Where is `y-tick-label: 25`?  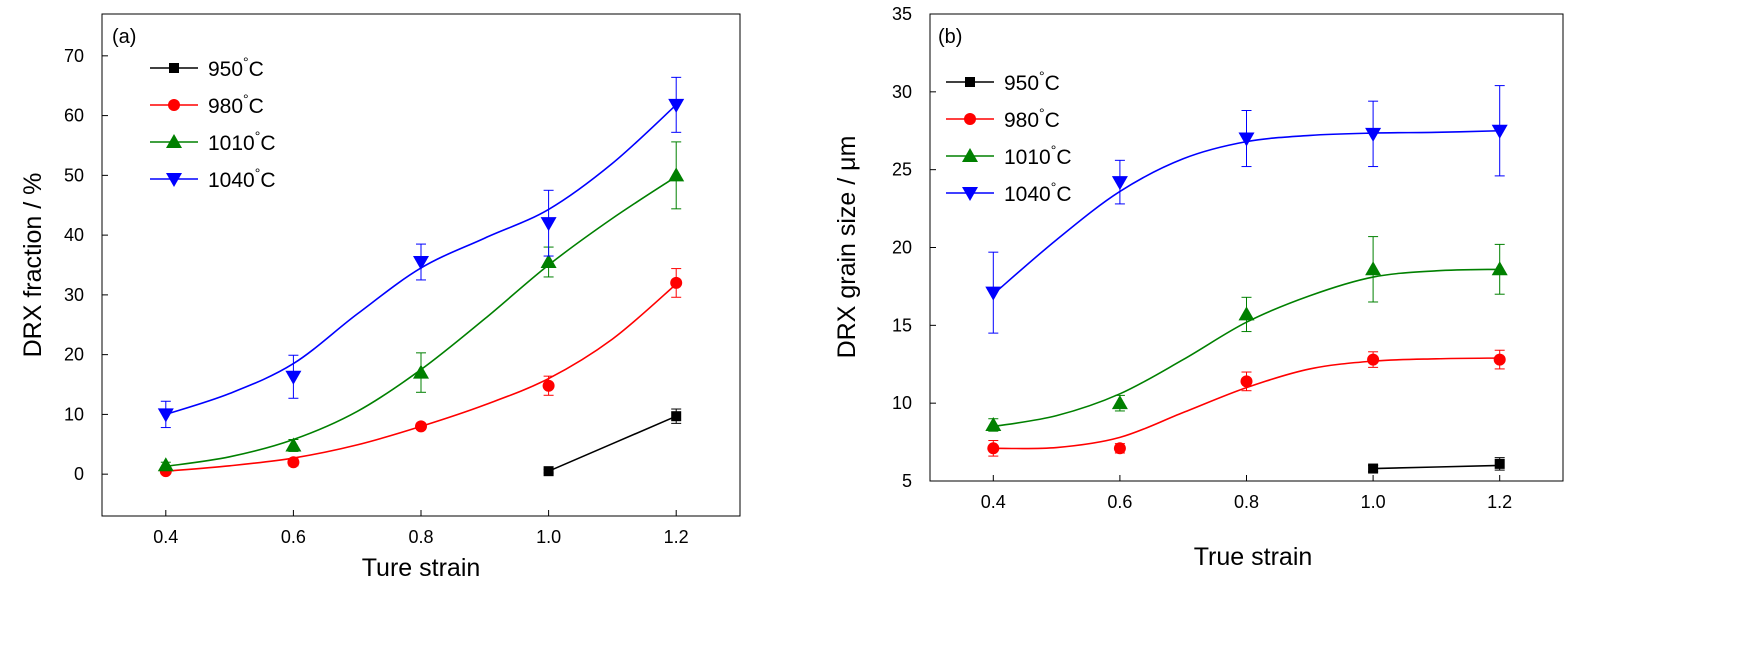 y-tick-label: 25 is located at coordinates (902, 170).